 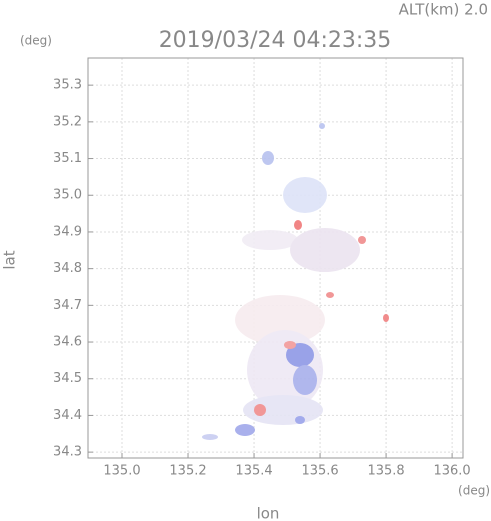 I want to click on y-tick-label: 35.1, so click(x=67, y=158).